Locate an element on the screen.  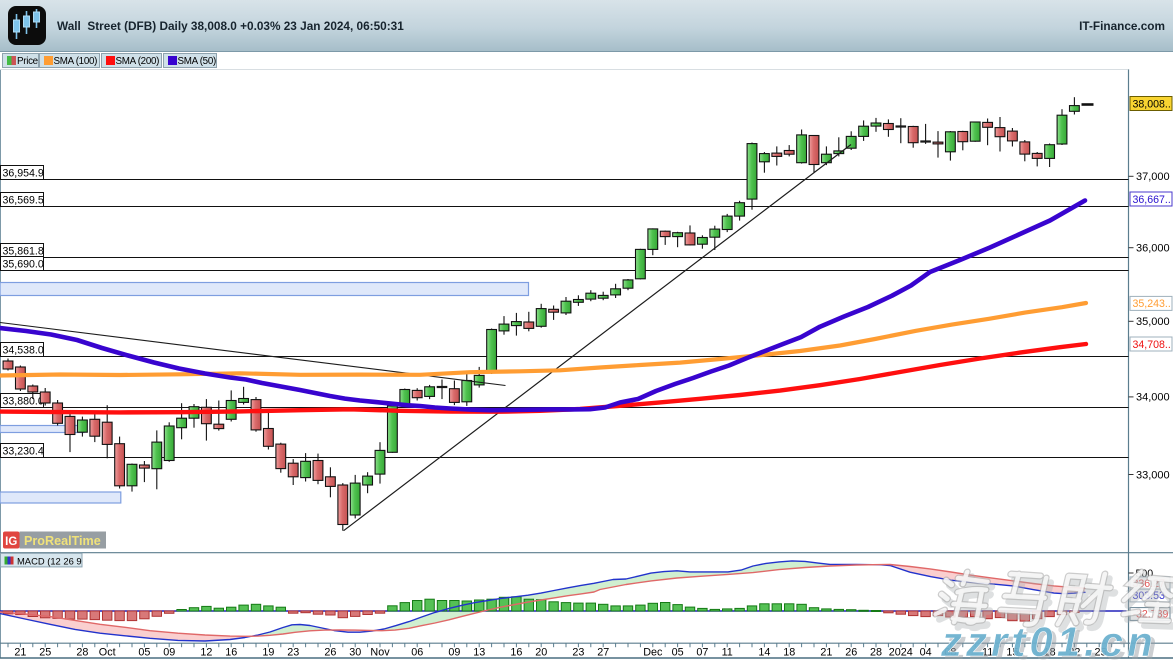
svg-text: Nov is located at coordinates (380, 652).